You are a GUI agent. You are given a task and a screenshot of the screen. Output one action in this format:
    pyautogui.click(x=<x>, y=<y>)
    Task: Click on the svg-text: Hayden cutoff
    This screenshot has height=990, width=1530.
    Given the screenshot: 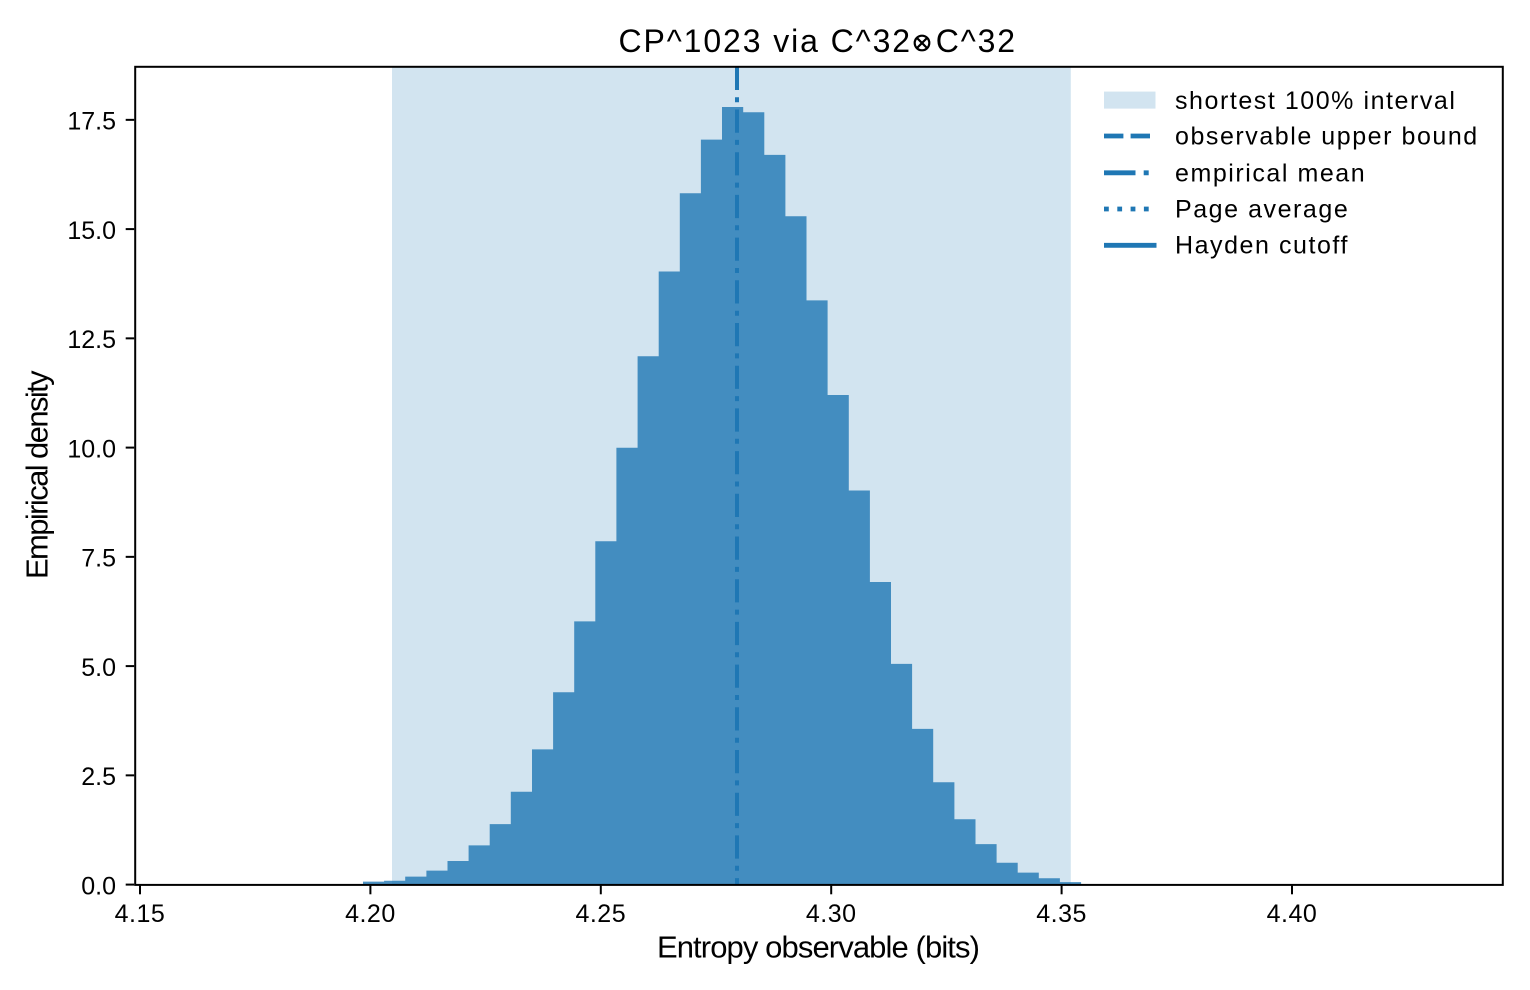 What is the action you would take?
    pyautogui.click(x=1262, y=245)
    